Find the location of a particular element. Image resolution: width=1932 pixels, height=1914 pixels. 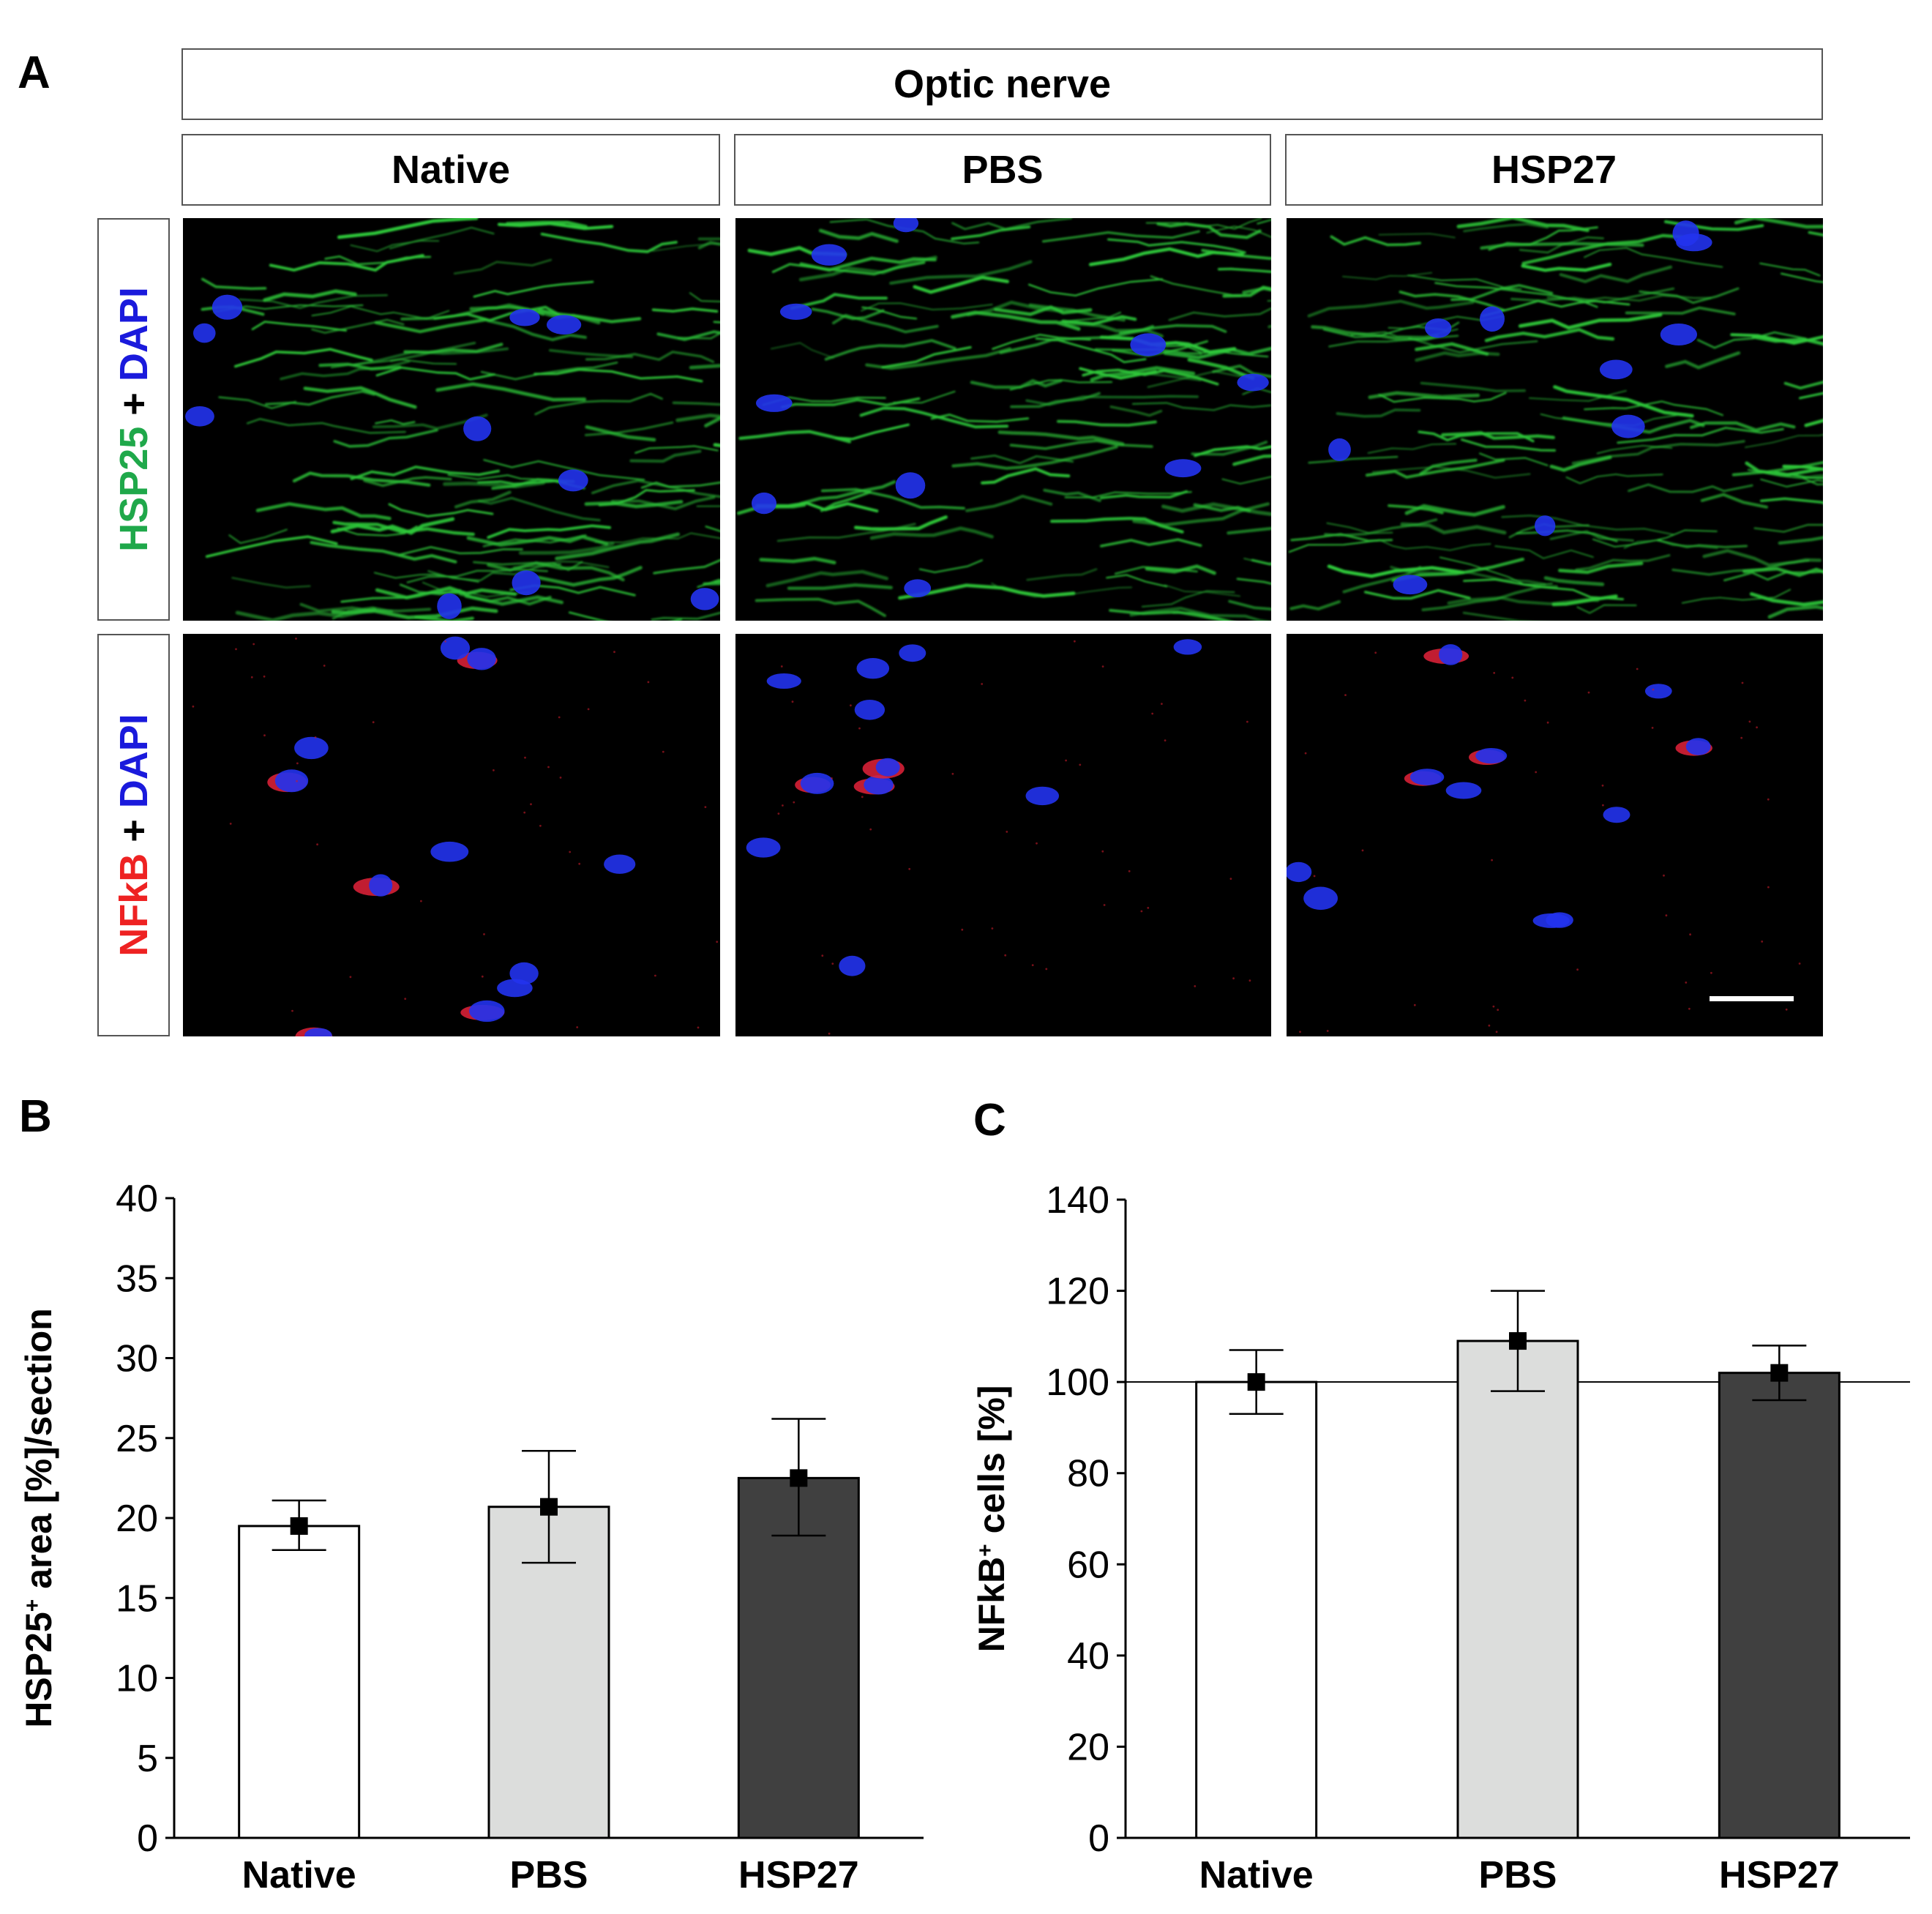

column-header-native-text: Native is located at coordinates (451, 170).